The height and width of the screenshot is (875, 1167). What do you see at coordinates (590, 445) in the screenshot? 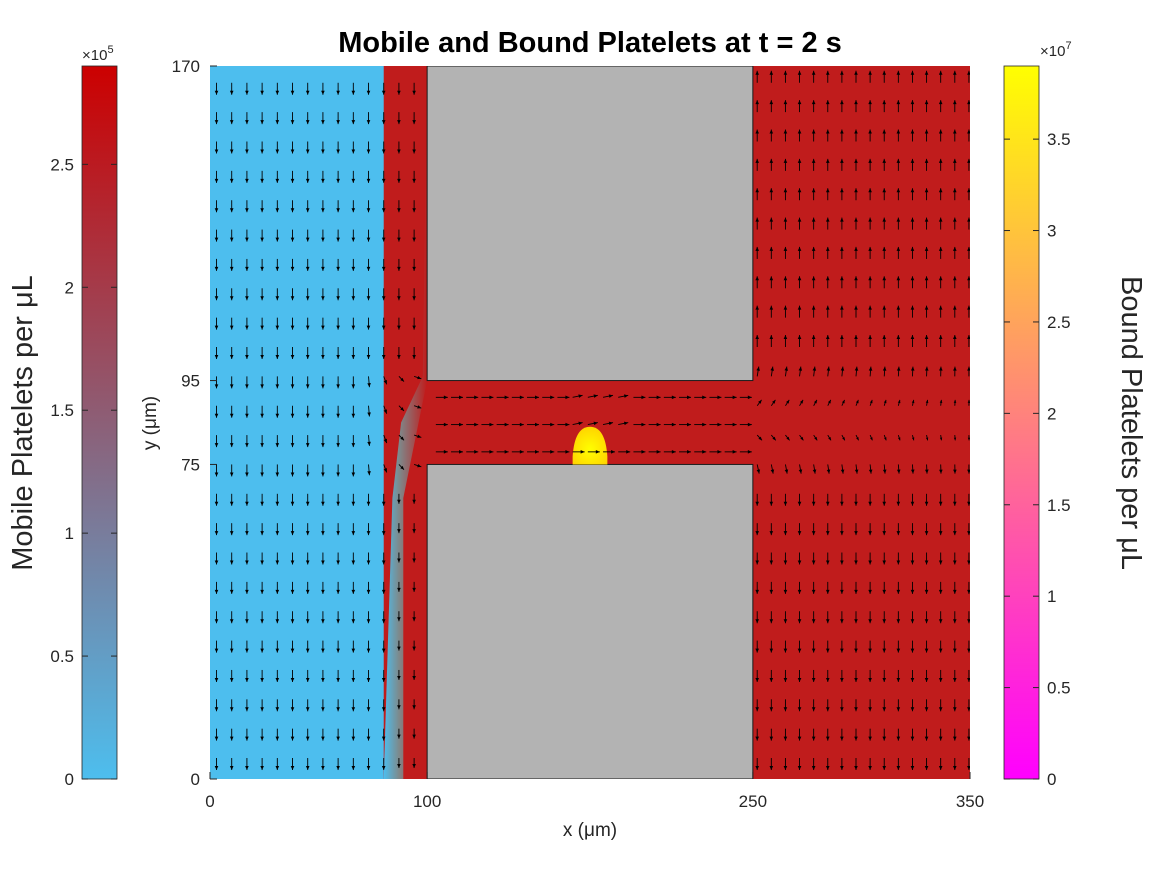
I see `bound-platelet-clot` at bounding box center [590, 445].